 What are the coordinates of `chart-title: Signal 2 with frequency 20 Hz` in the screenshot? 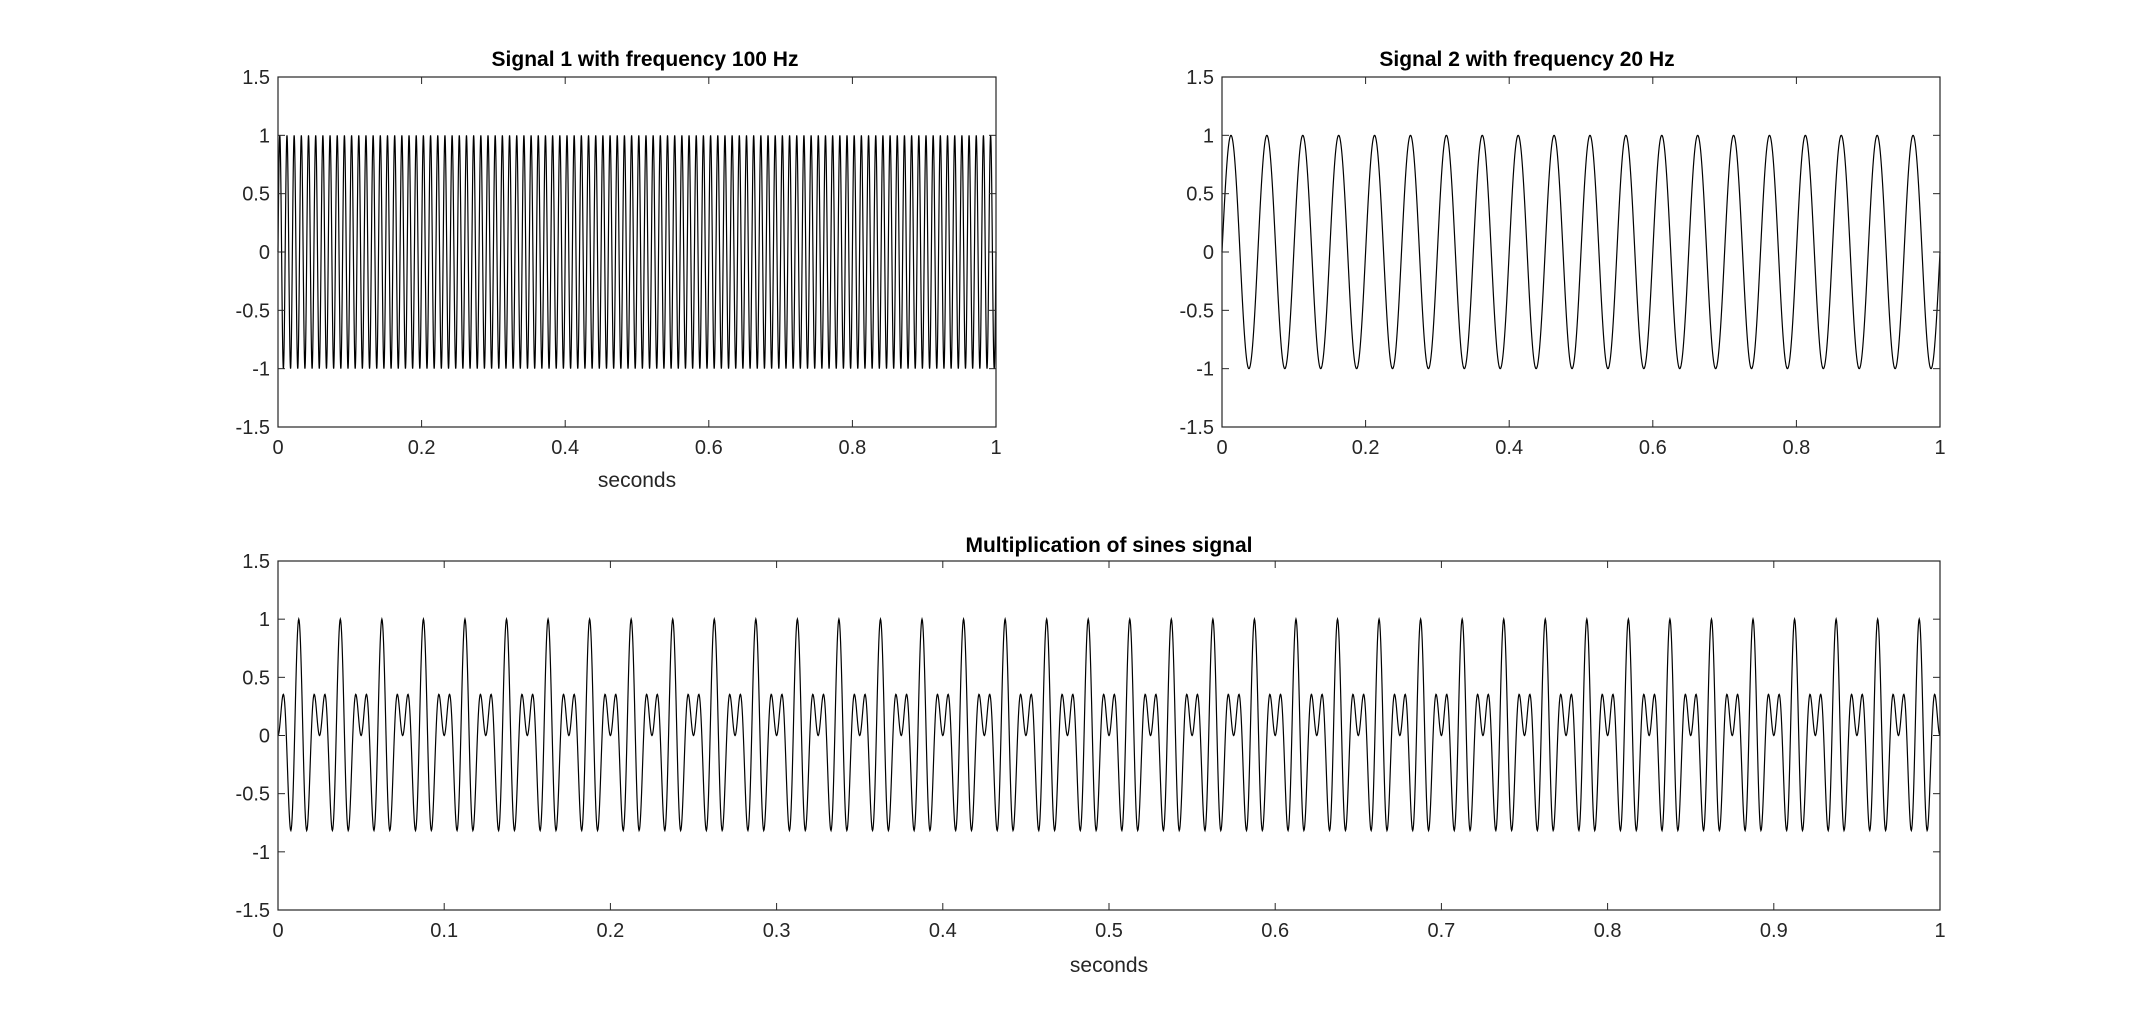 It's located at (1526, 59).